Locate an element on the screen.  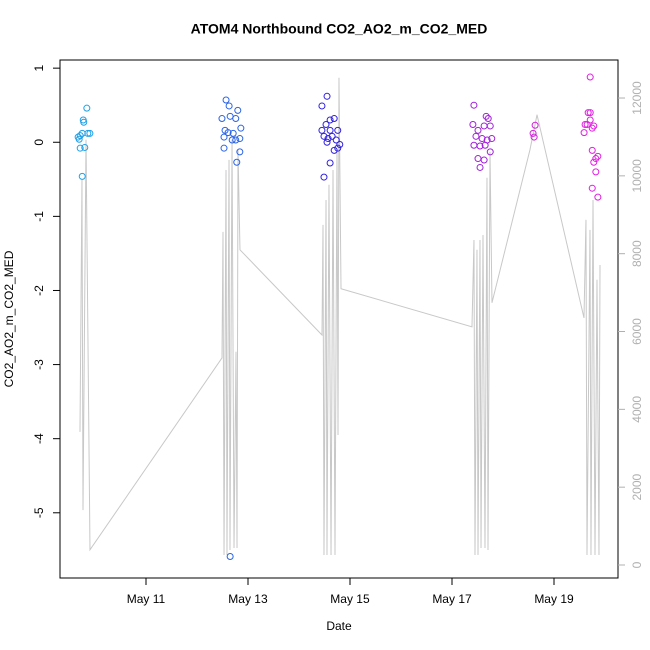
y-tick-label: 0 is located at coordinates (39, 142).